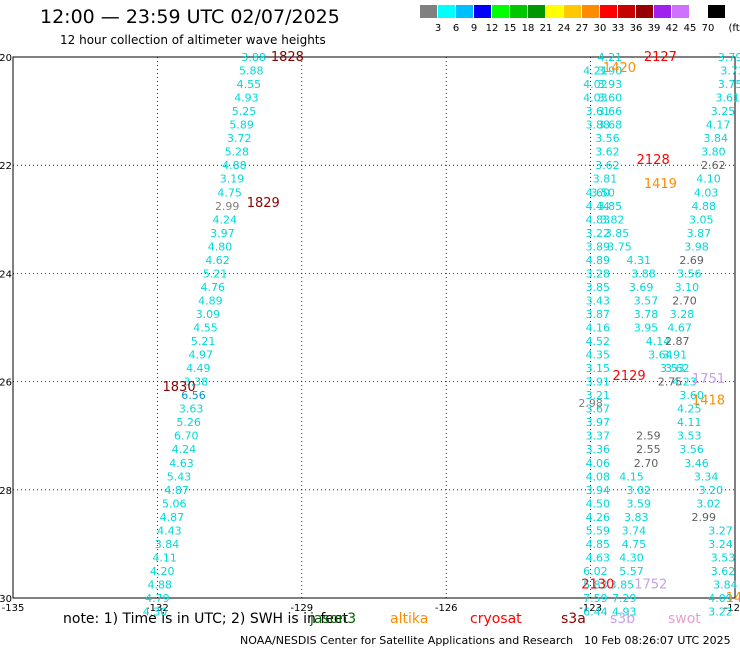  Describe the element at coordinates (6, 491) in the screenshot. I see `y-tick-label: -28` at that location.